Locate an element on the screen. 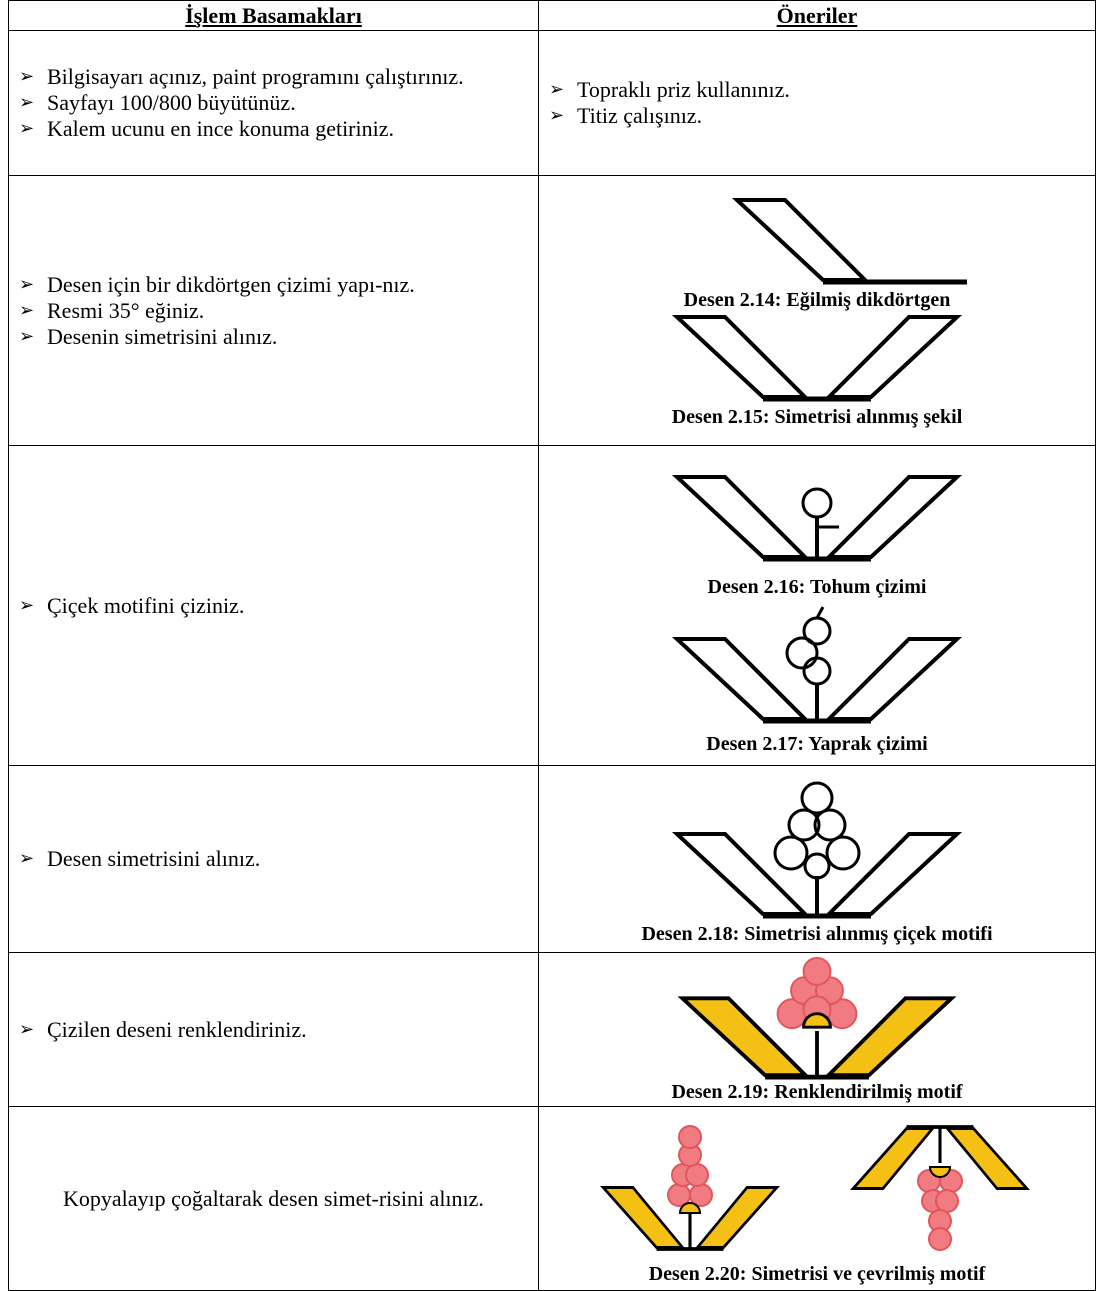  header-cell: Öneriler is located at coordinates (817, 15).